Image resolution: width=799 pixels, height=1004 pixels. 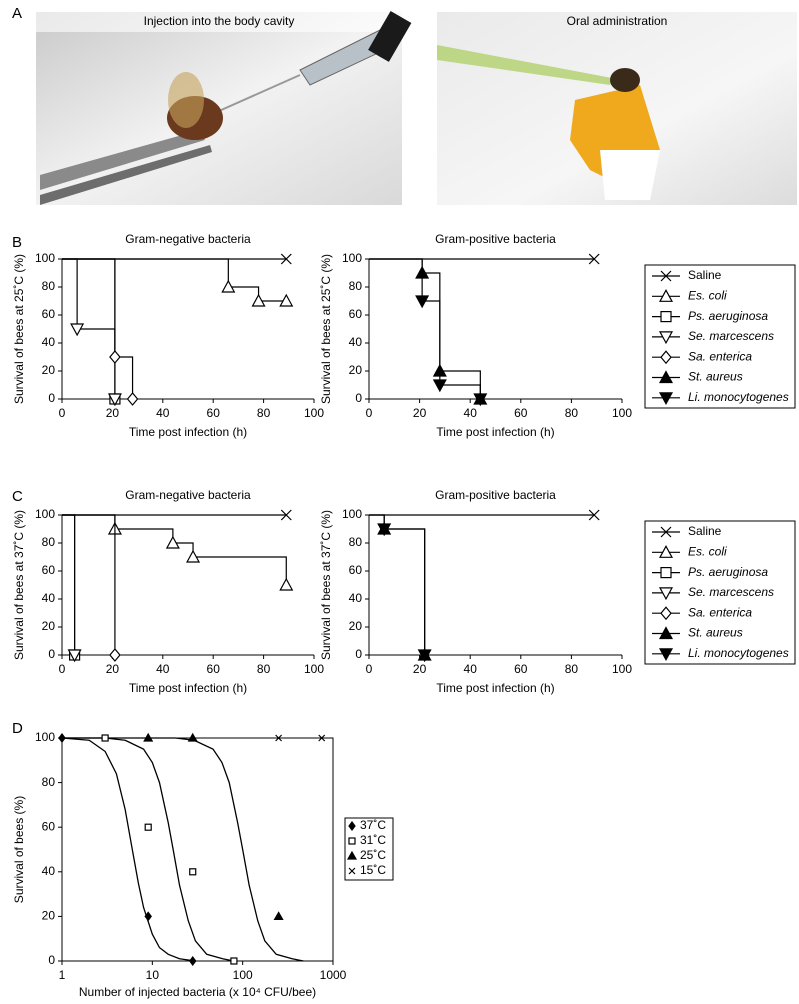 What do you see at coordinates (420, 413) in the screenshot?
I see `x-tick-label: 20` at bounding box center [420, 413].